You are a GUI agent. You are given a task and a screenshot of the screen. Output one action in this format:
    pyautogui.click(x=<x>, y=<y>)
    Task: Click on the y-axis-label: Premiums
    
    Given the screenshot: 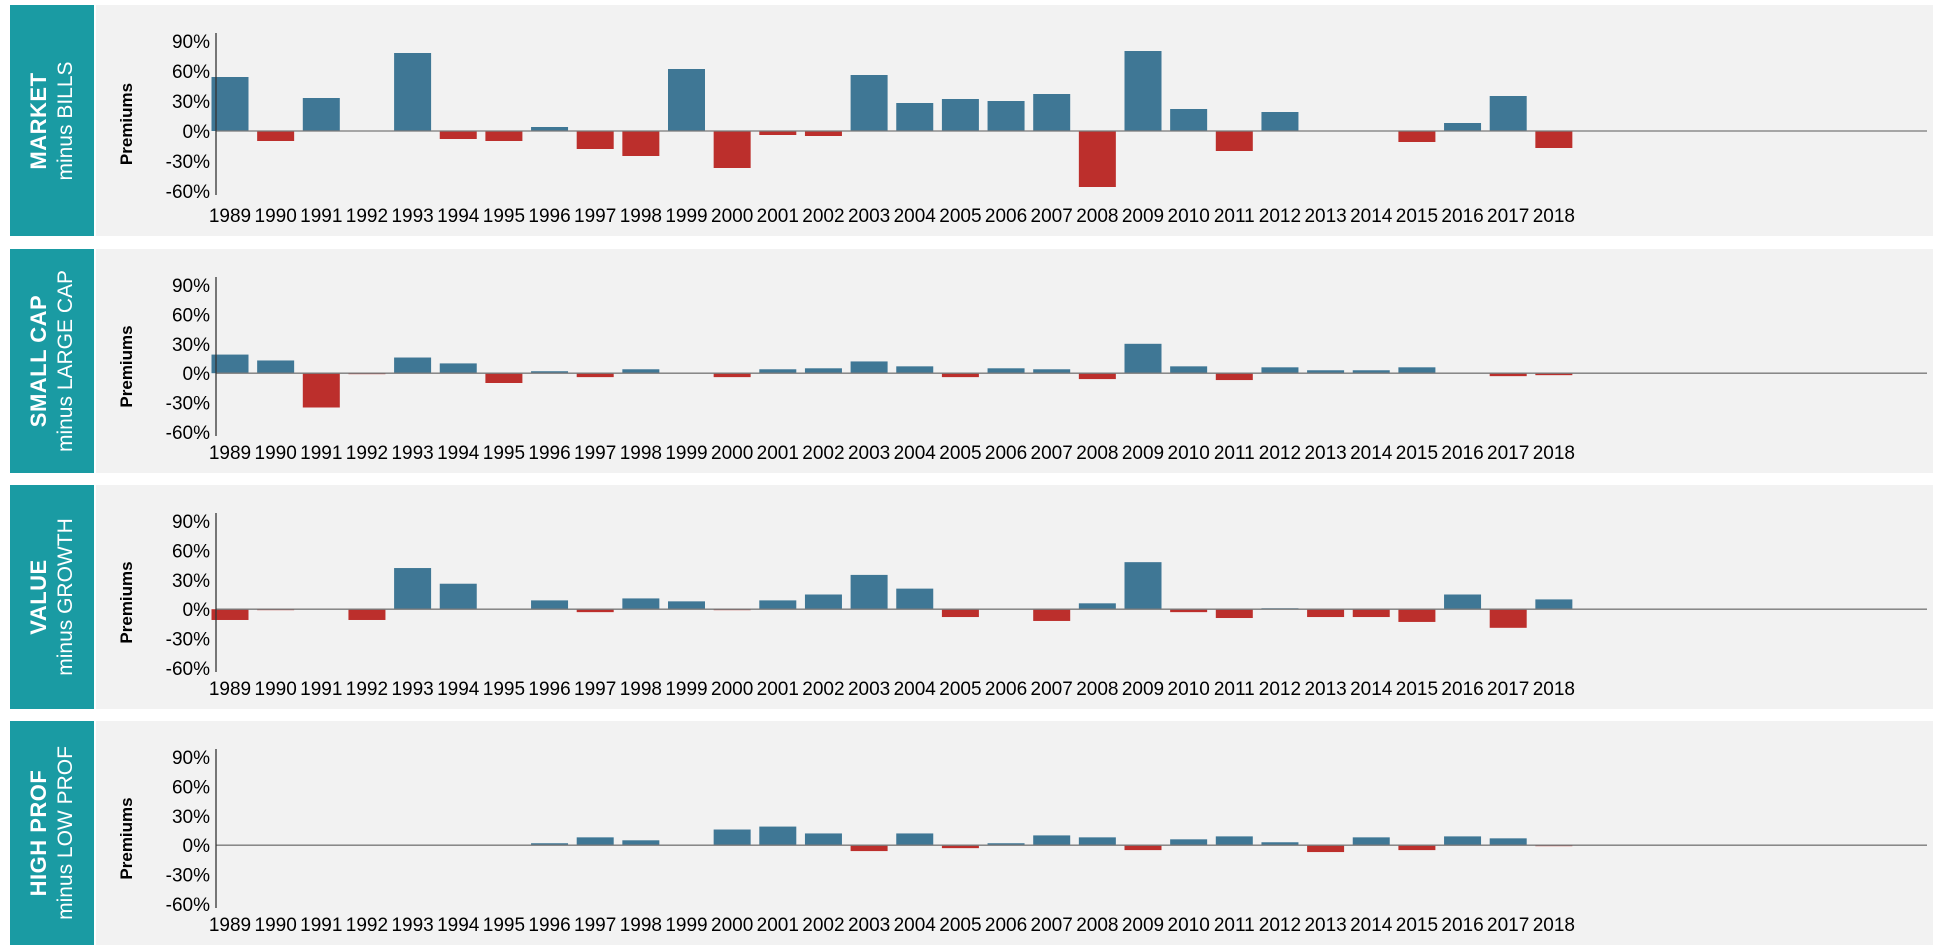 What is the action you would take?
    pyautogui.click(x=126, y=366)
    